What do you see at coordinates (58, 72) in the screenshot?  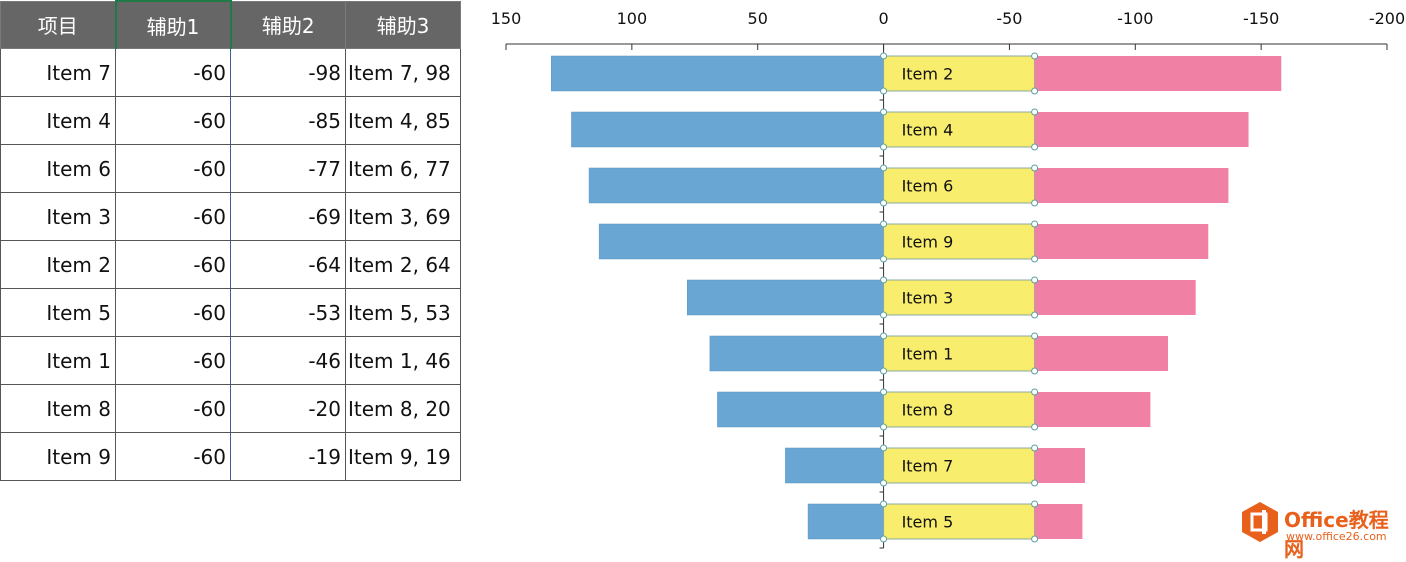 I see `table-cell: Item 7` at bounding box center [58, 72].